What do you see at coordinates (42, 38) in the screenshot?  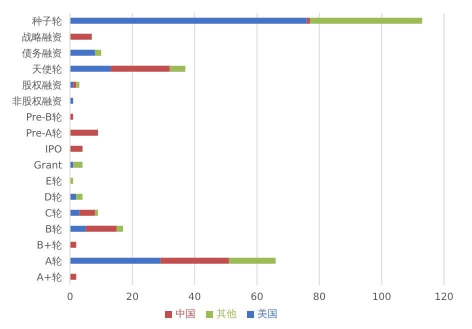 I see `y-tick-label: 战略融资` at bounding box center [42, 38].